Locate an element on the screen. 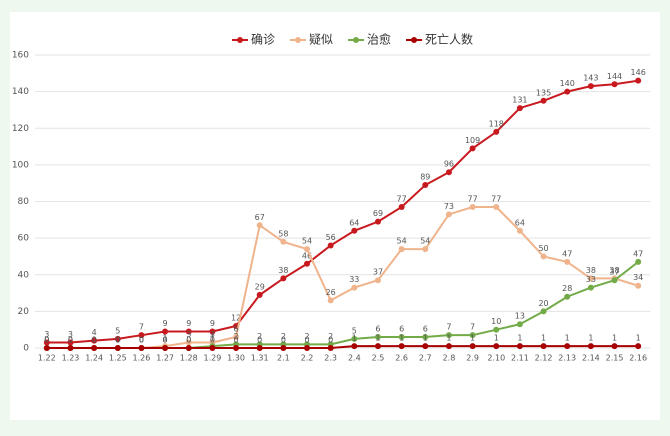 The width and height of the screenshot is (670, 436). data-label: 77 is located at coordinates (402, 198).